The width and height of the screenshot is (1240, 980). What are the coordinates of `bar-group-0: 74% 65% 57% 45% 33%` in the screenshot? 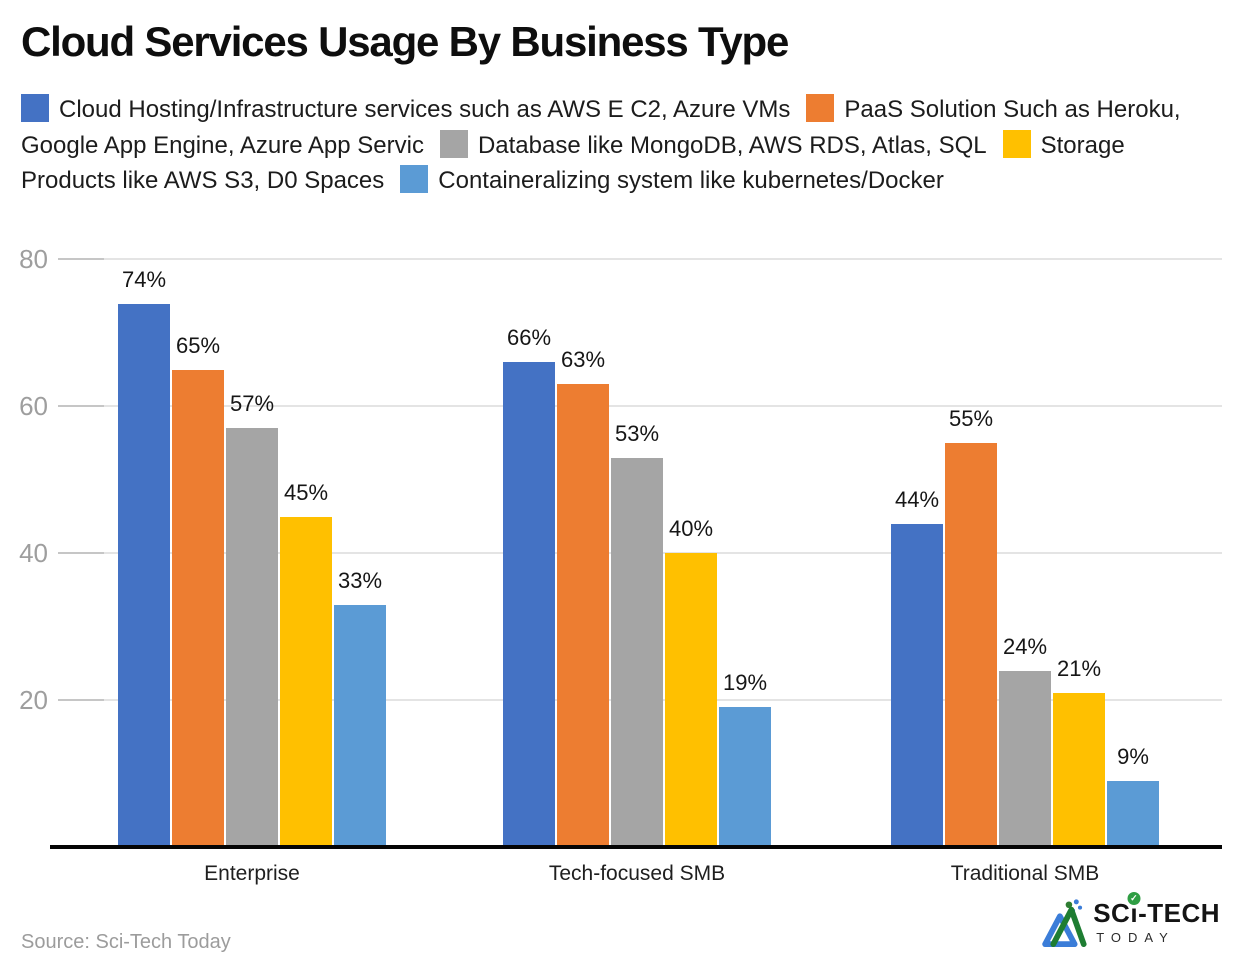 It's located at (252, 538).